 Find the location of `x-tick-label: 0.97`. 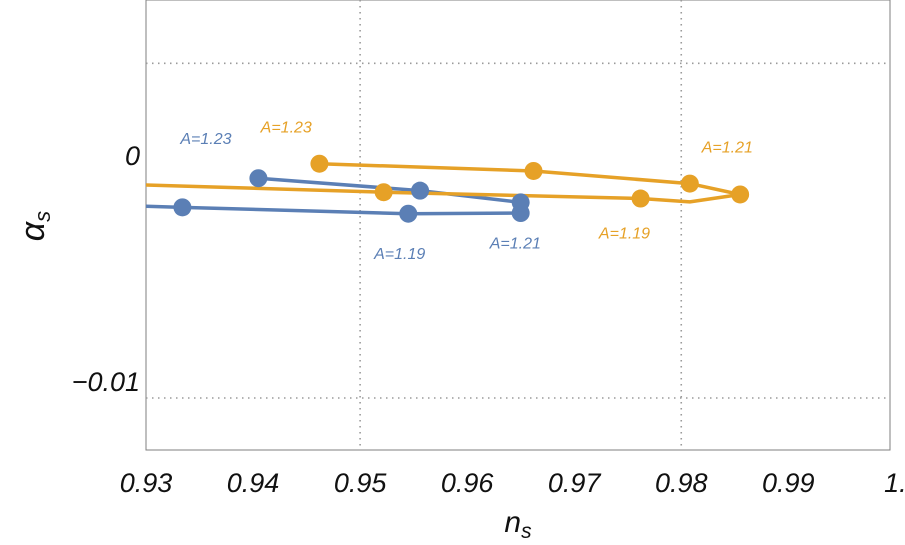

x-tick-label: 0.97 is located at coordinates (575, 483).